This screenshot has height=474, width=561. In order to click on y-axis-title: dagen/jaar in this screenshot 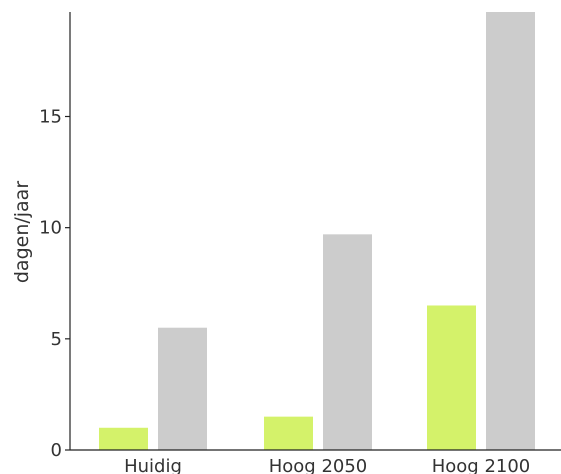, I will do `click(22, 232)`.